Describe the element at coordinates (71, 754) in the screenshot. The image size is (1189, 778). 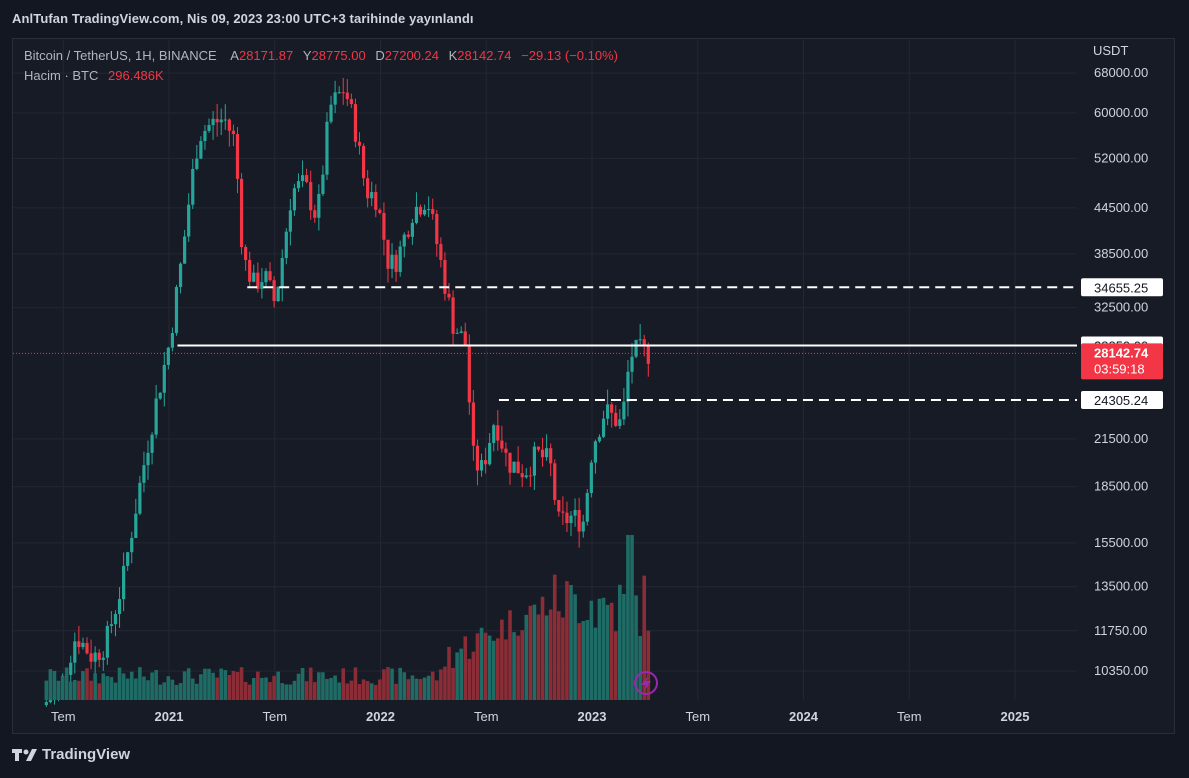
I see `tradingview-brand: TradingView` at that location.